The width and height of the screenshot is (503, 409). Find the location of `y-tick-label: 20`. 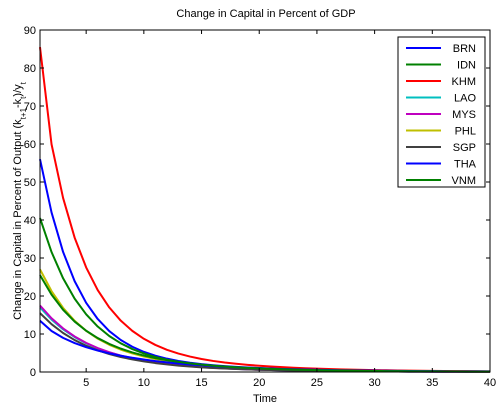

y-tick-label: 20 is located at coordinates (30, 297).